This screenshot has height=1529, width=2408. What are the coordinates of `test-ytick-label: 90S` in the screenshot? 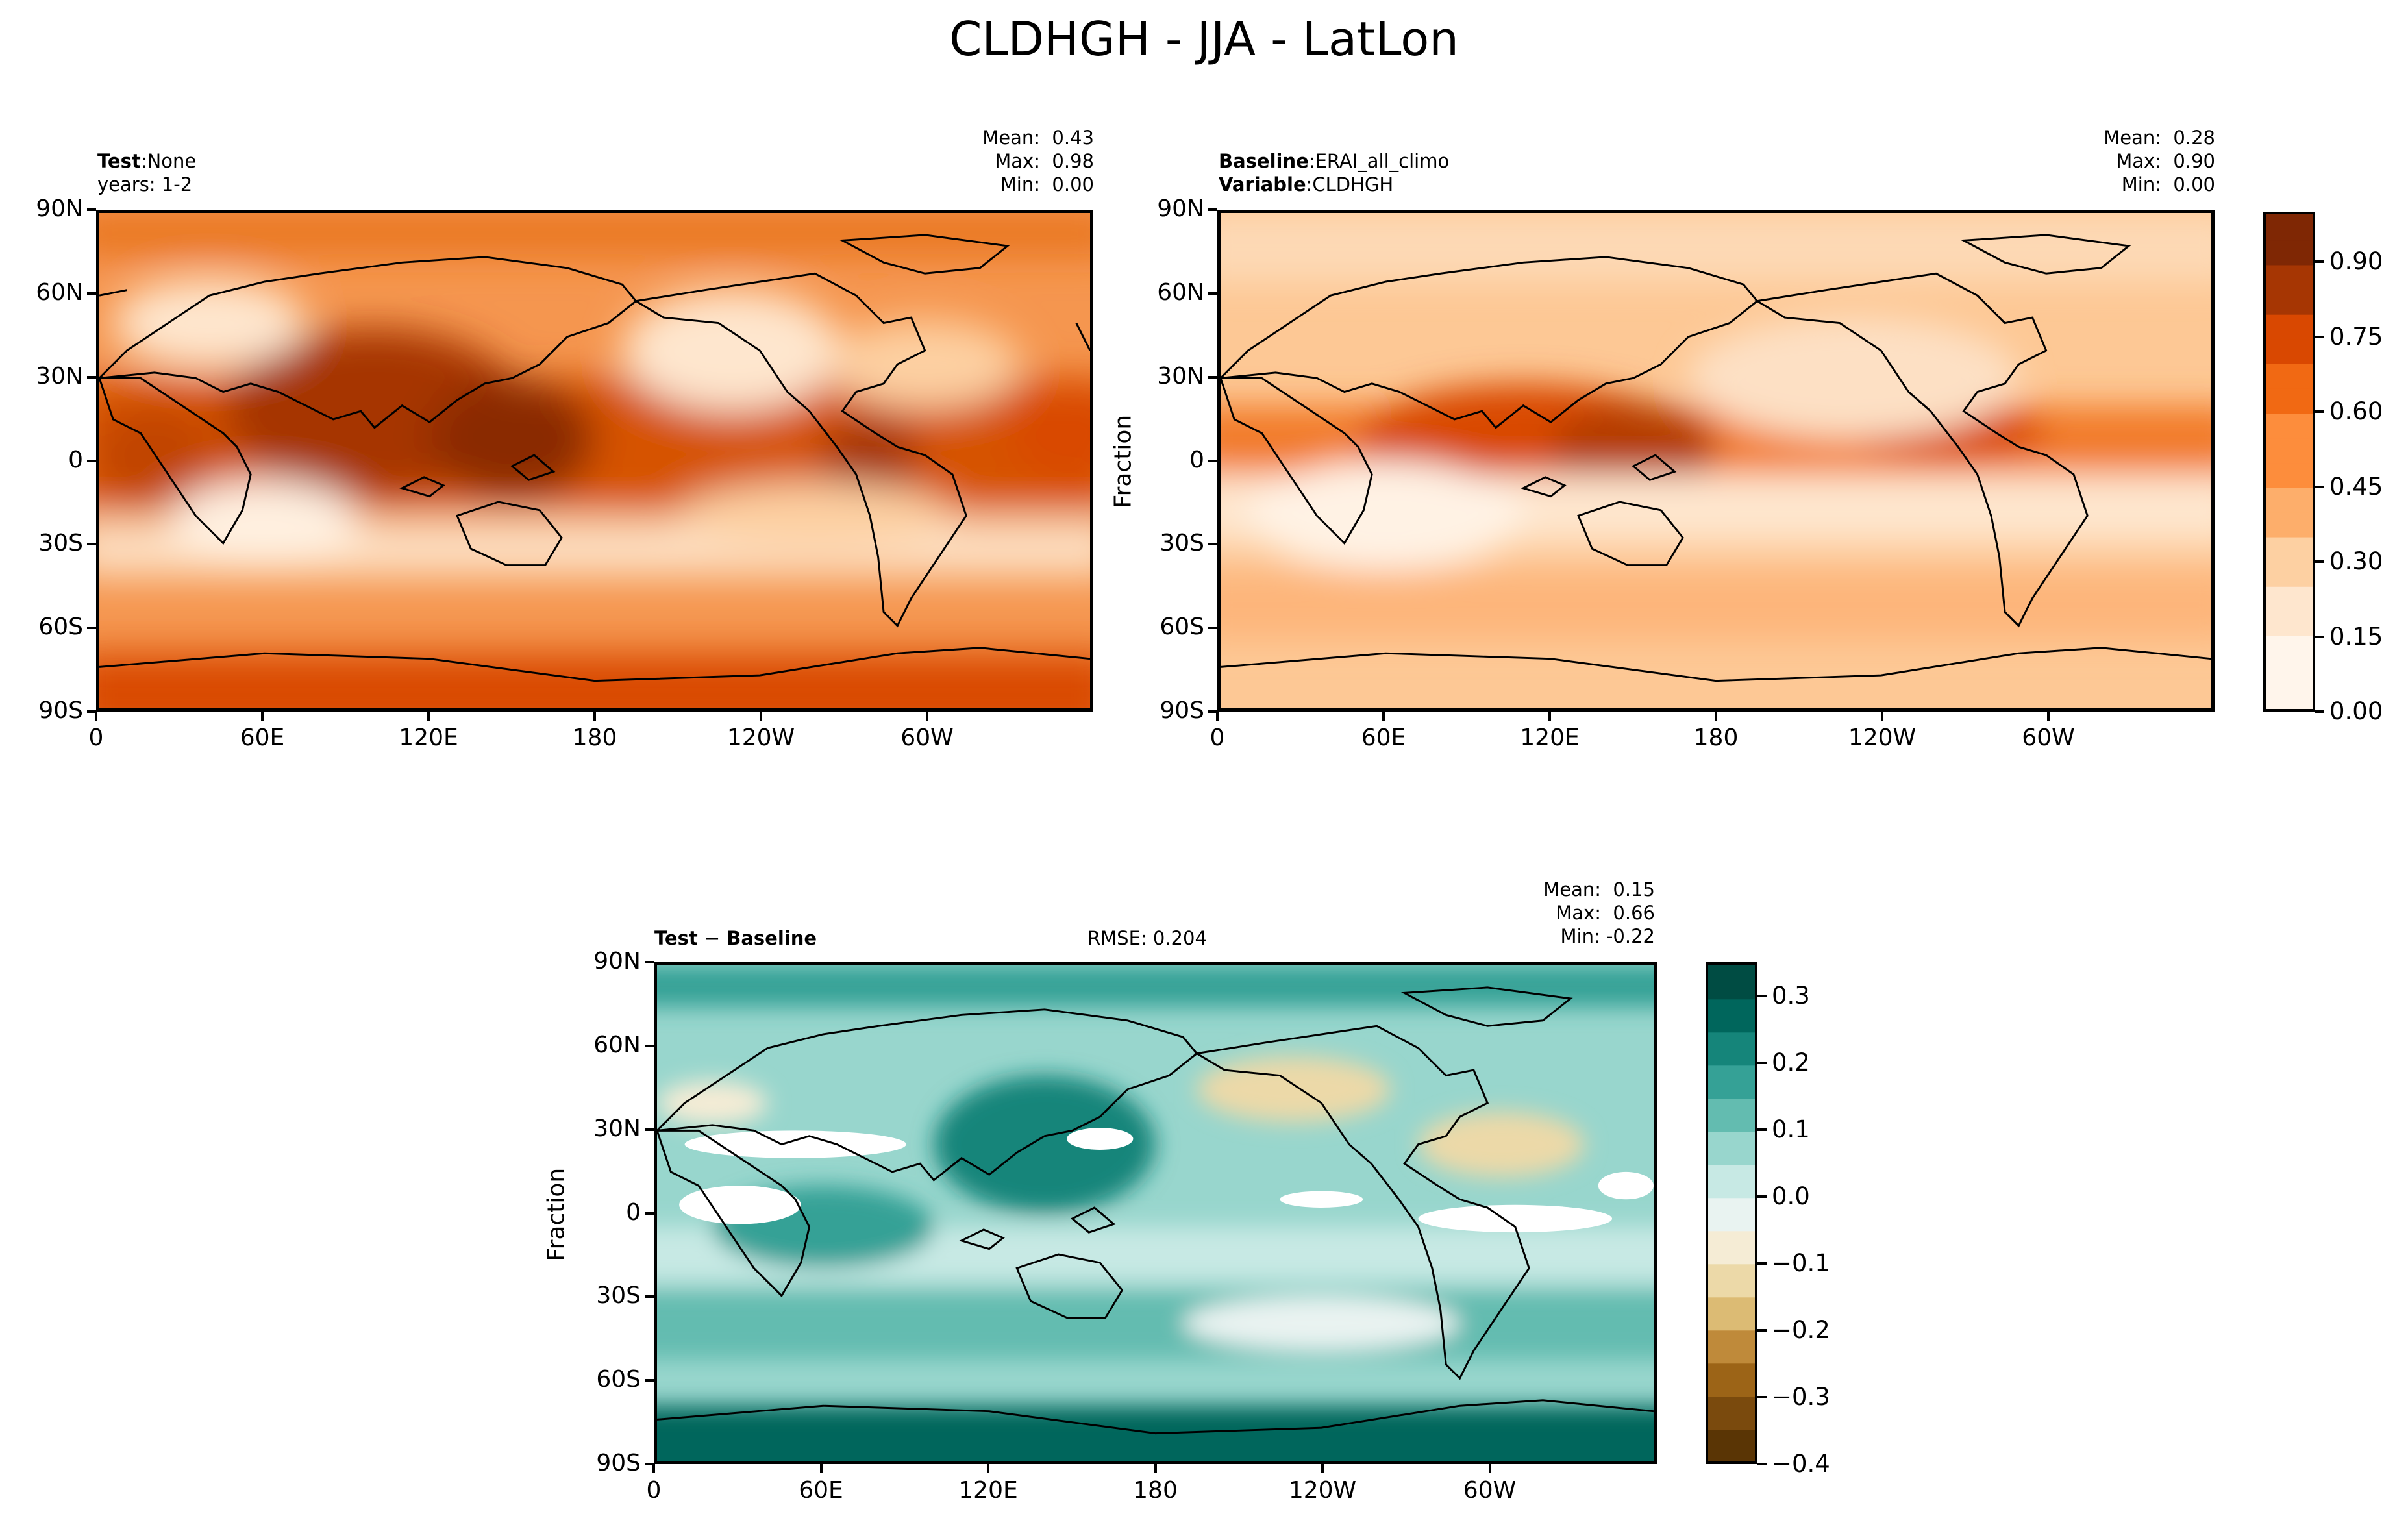 It's located at (60, 710).